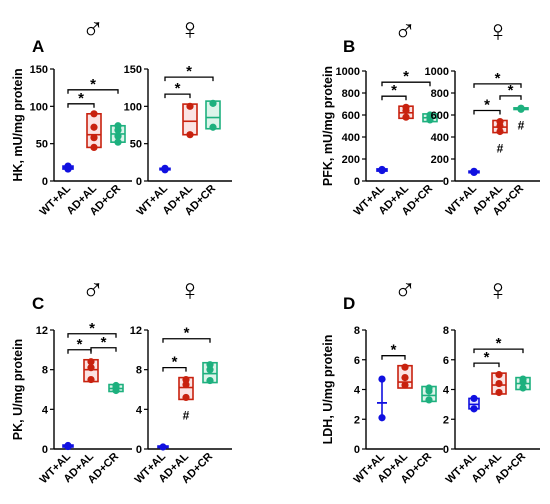 This screenshot has height=504, width=550. I want to click on panel-letter-D: D, so click(349, 303).